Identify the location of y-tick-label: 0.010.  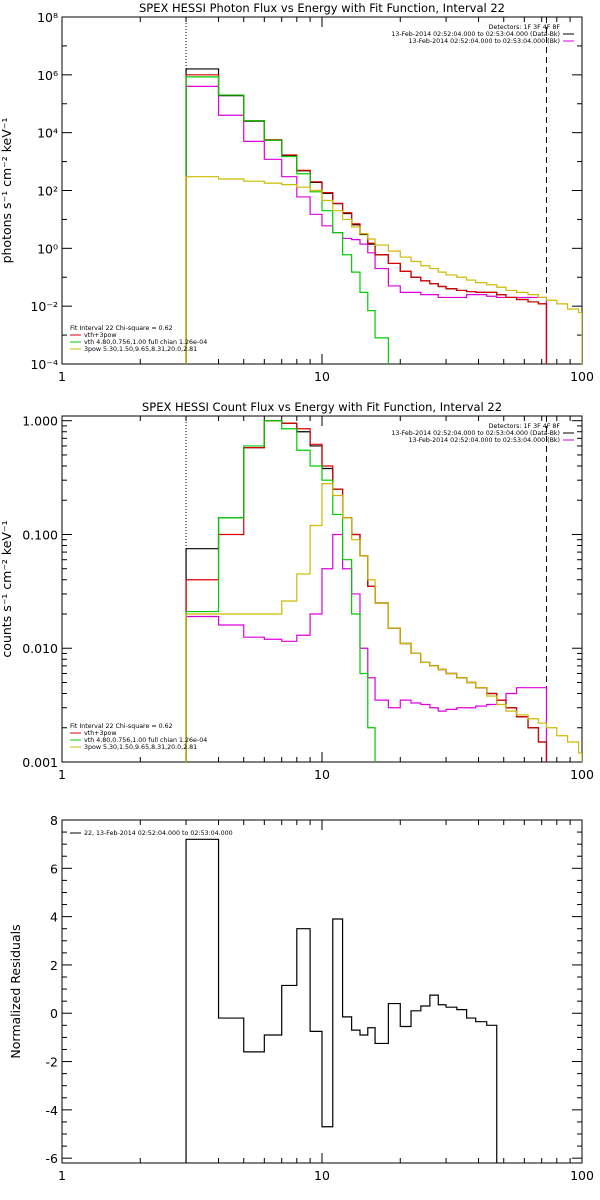
(40, 648).